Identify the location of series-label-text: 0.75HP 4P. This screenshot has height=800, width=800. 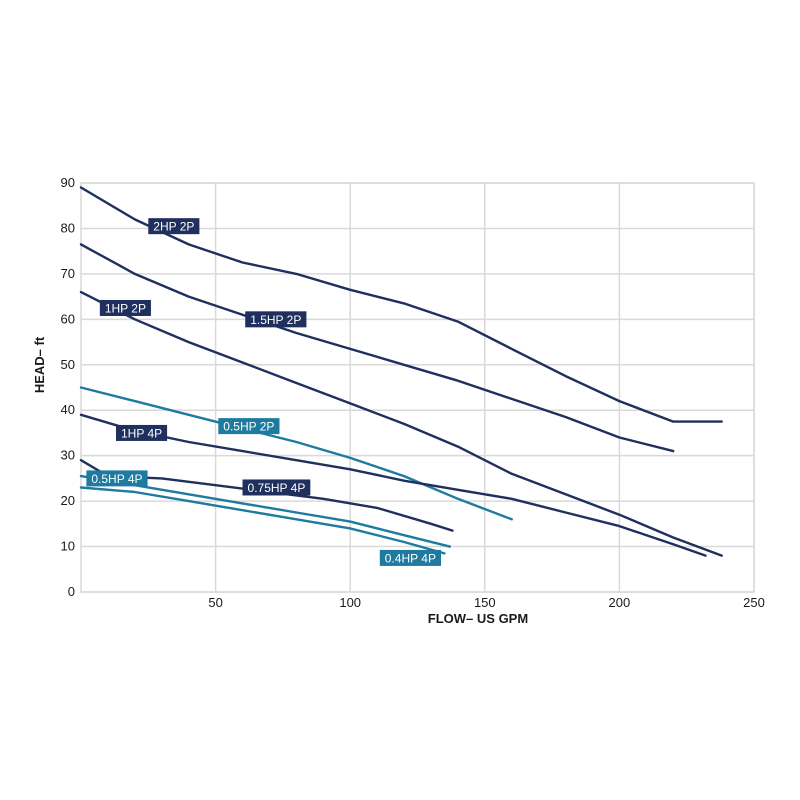
(277, 488).